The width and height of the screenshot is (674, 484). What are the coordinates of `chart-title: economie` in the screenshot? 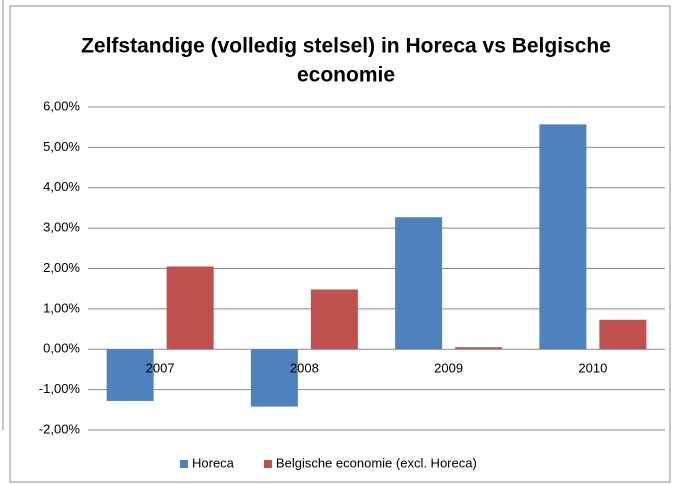 It's located at (346, 75).